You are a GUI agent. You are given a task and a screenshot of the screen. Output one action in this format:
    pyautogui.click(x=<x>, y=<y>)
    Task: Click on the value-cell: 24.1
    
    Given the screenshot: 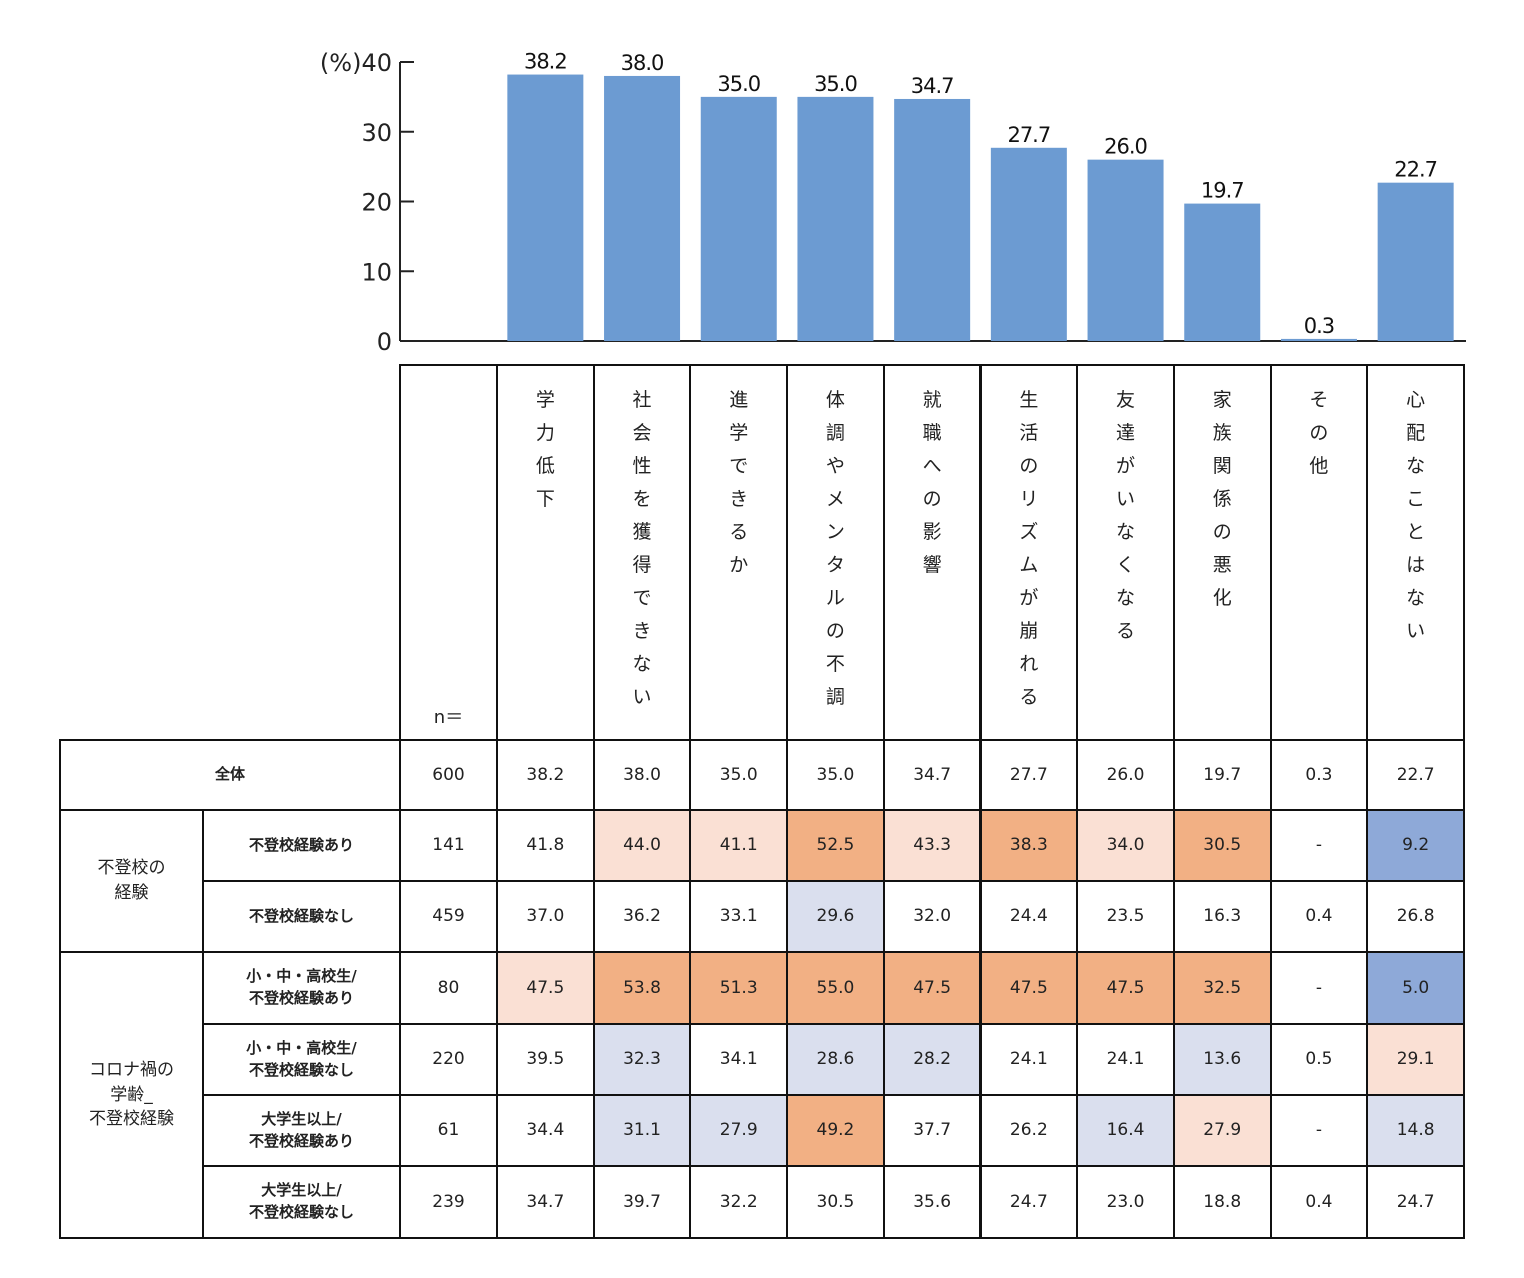 What is the action you would take?
    pyautogui.click(x=1125, y=1059)
    